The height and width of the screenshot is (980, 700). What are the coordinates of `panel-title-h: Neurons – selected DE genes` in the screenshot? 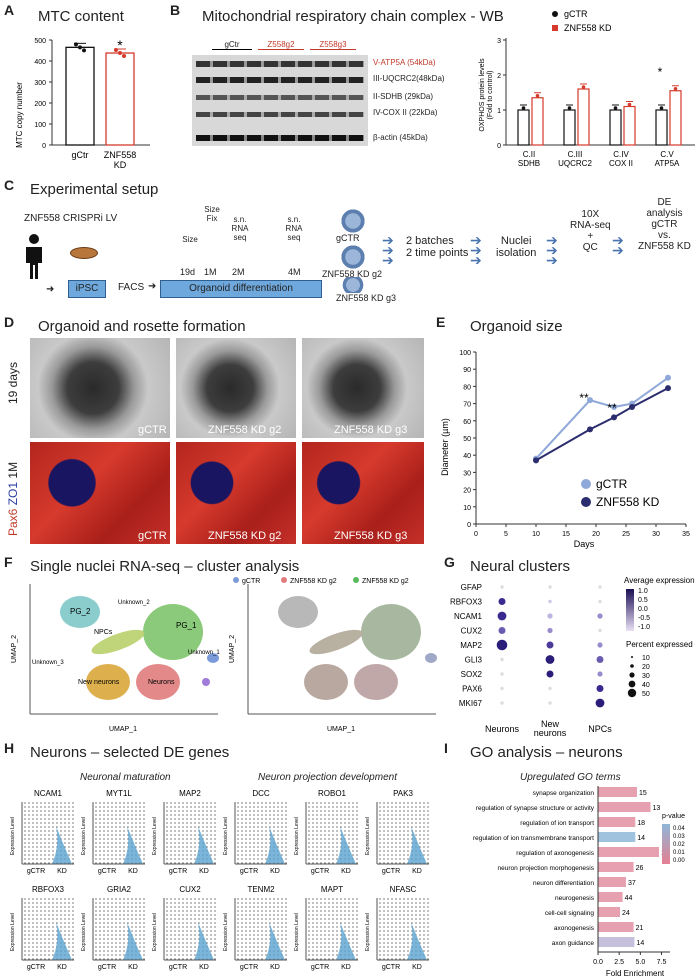 It's located at (130, 752).